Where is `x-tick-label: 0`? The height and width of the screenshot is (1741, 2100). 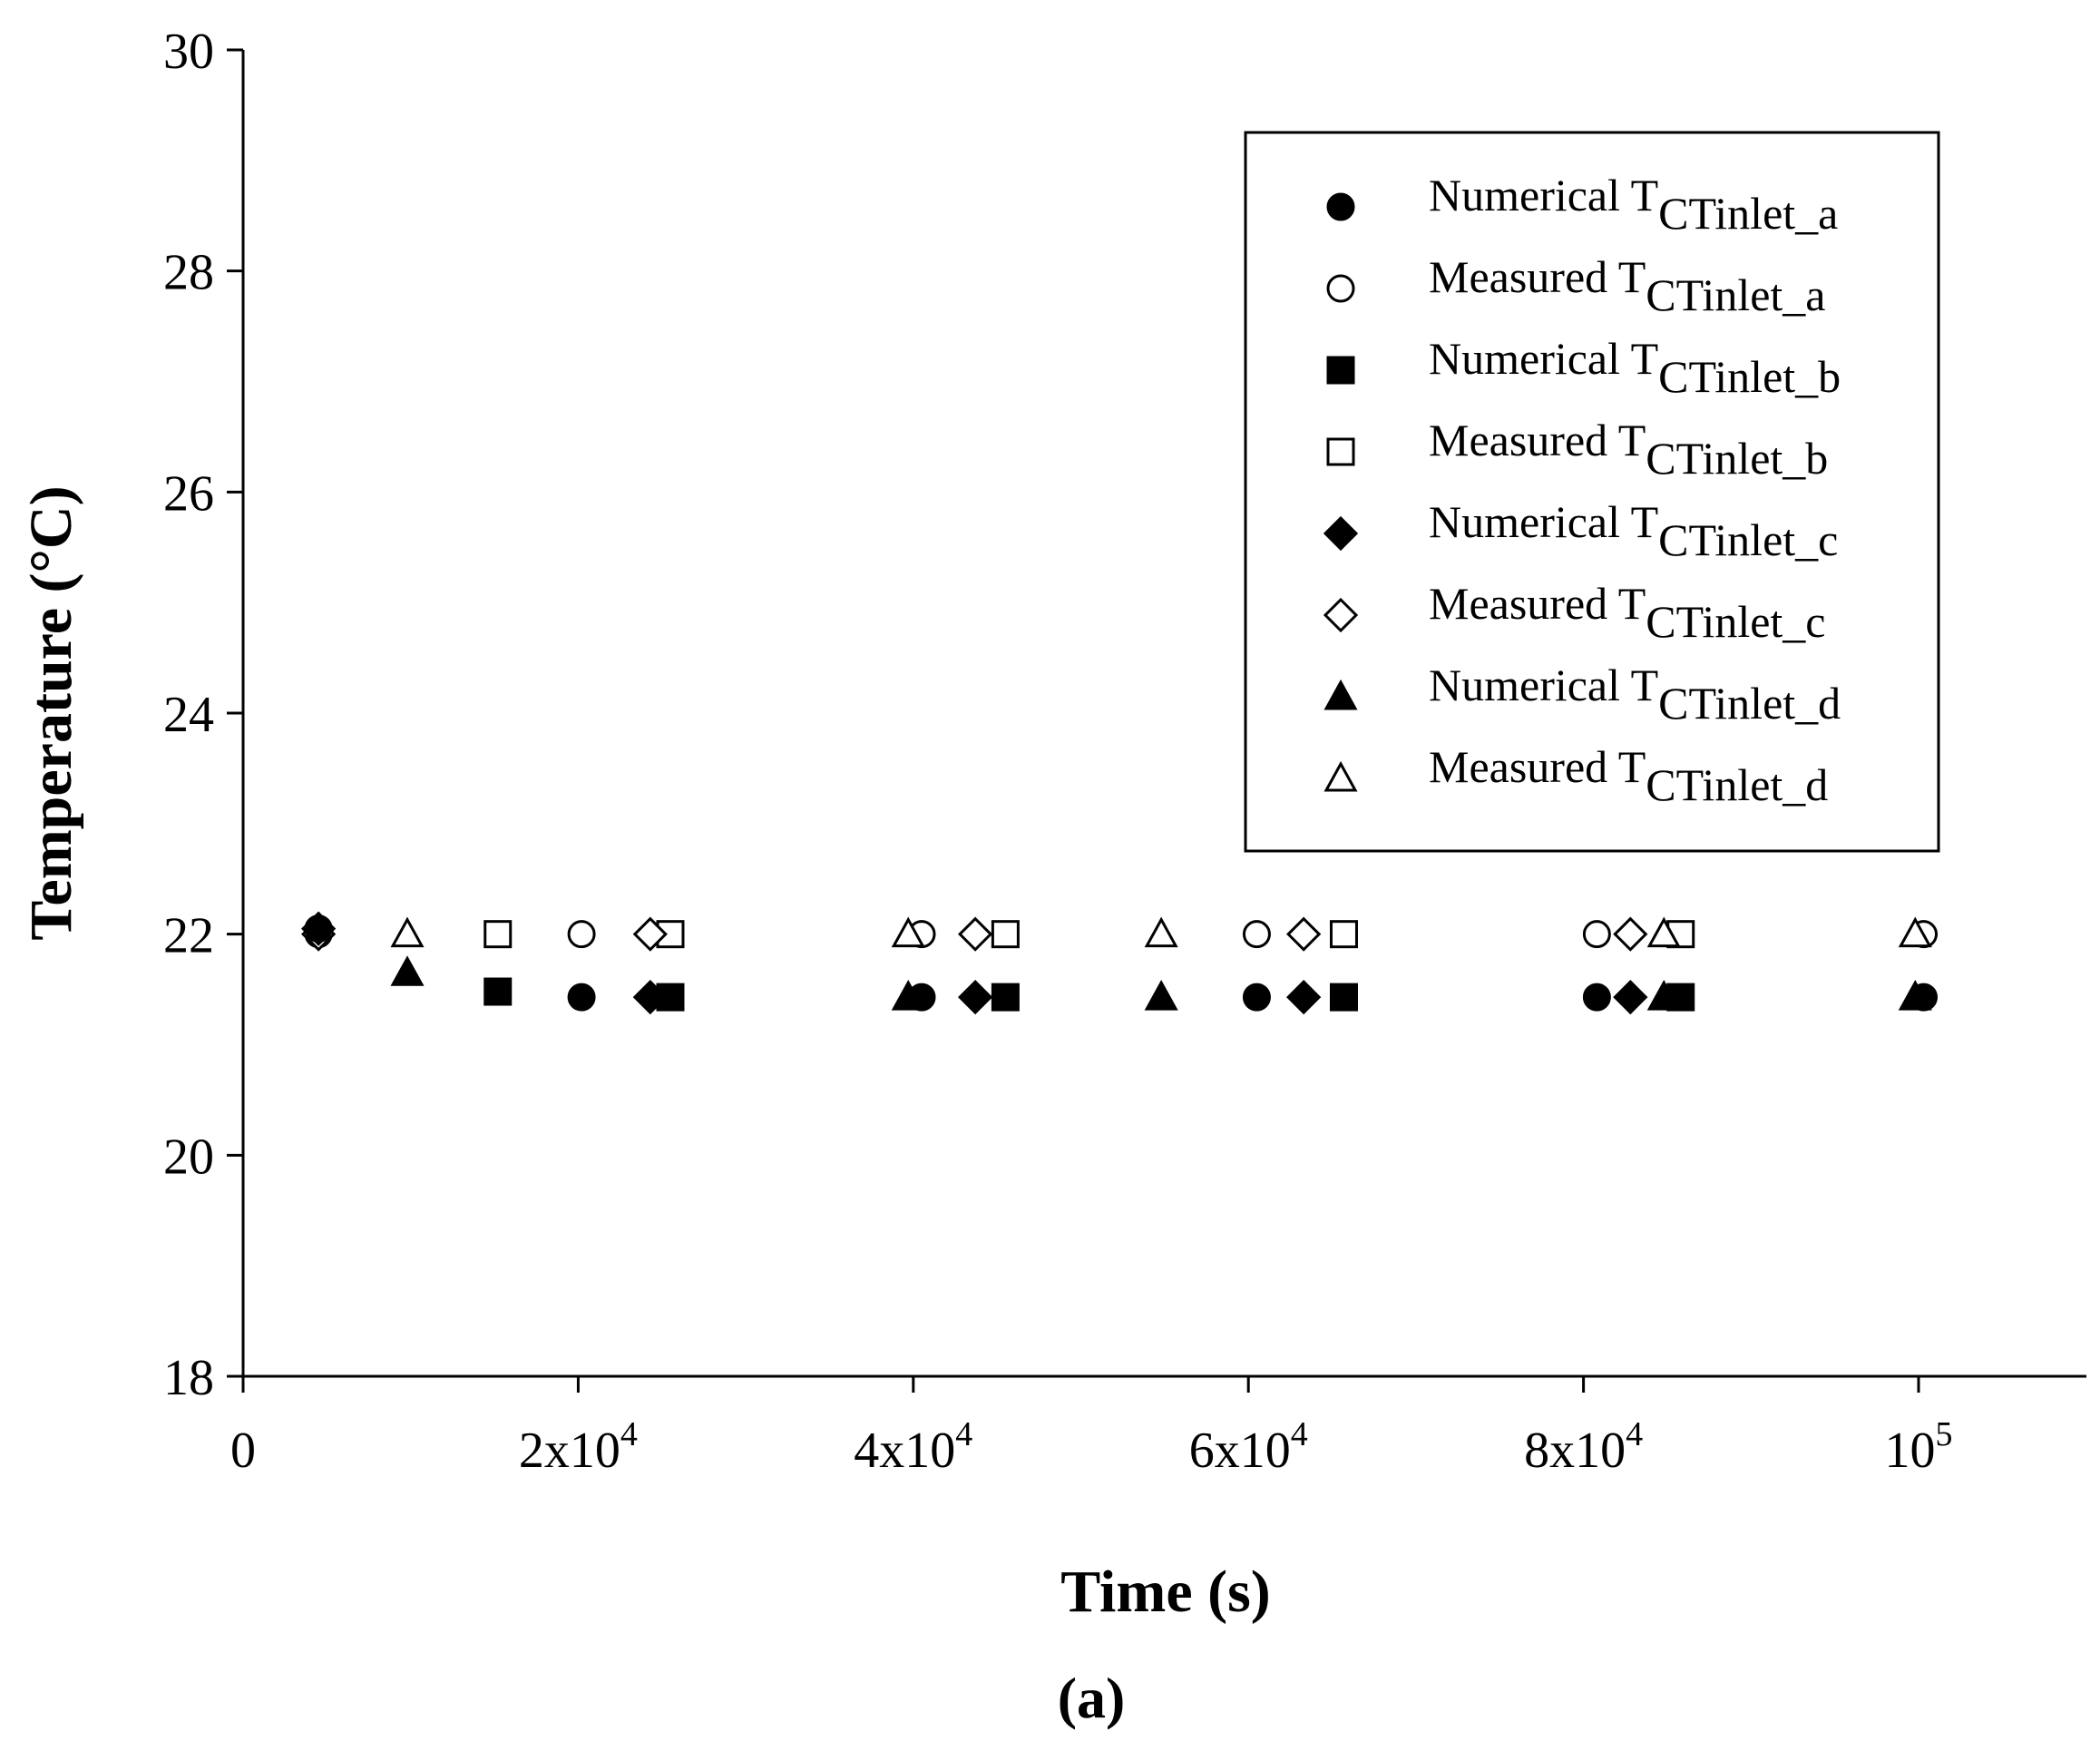 x-tick-label: 0 is located at coordinates (243, 1451).